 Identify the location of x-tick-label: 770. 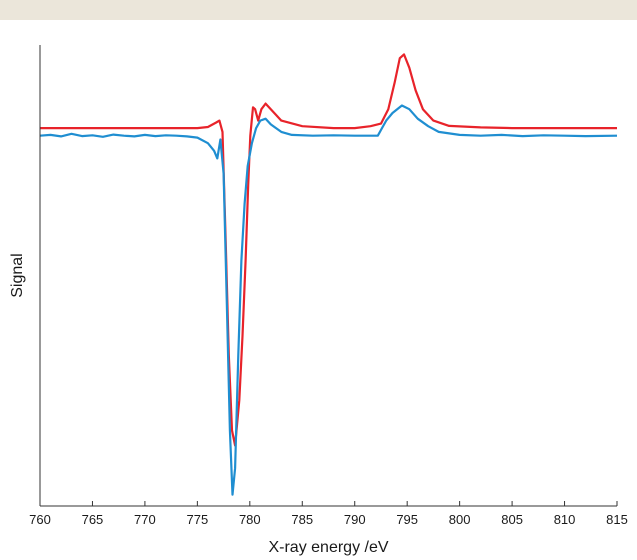
(145, 519).